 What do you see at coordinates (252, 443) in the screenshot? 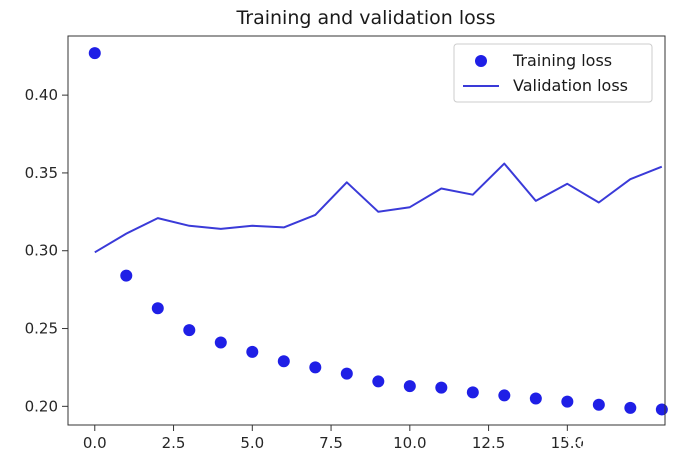
I see `x-tick-label: 5.0` at bounding box center [252, 443].